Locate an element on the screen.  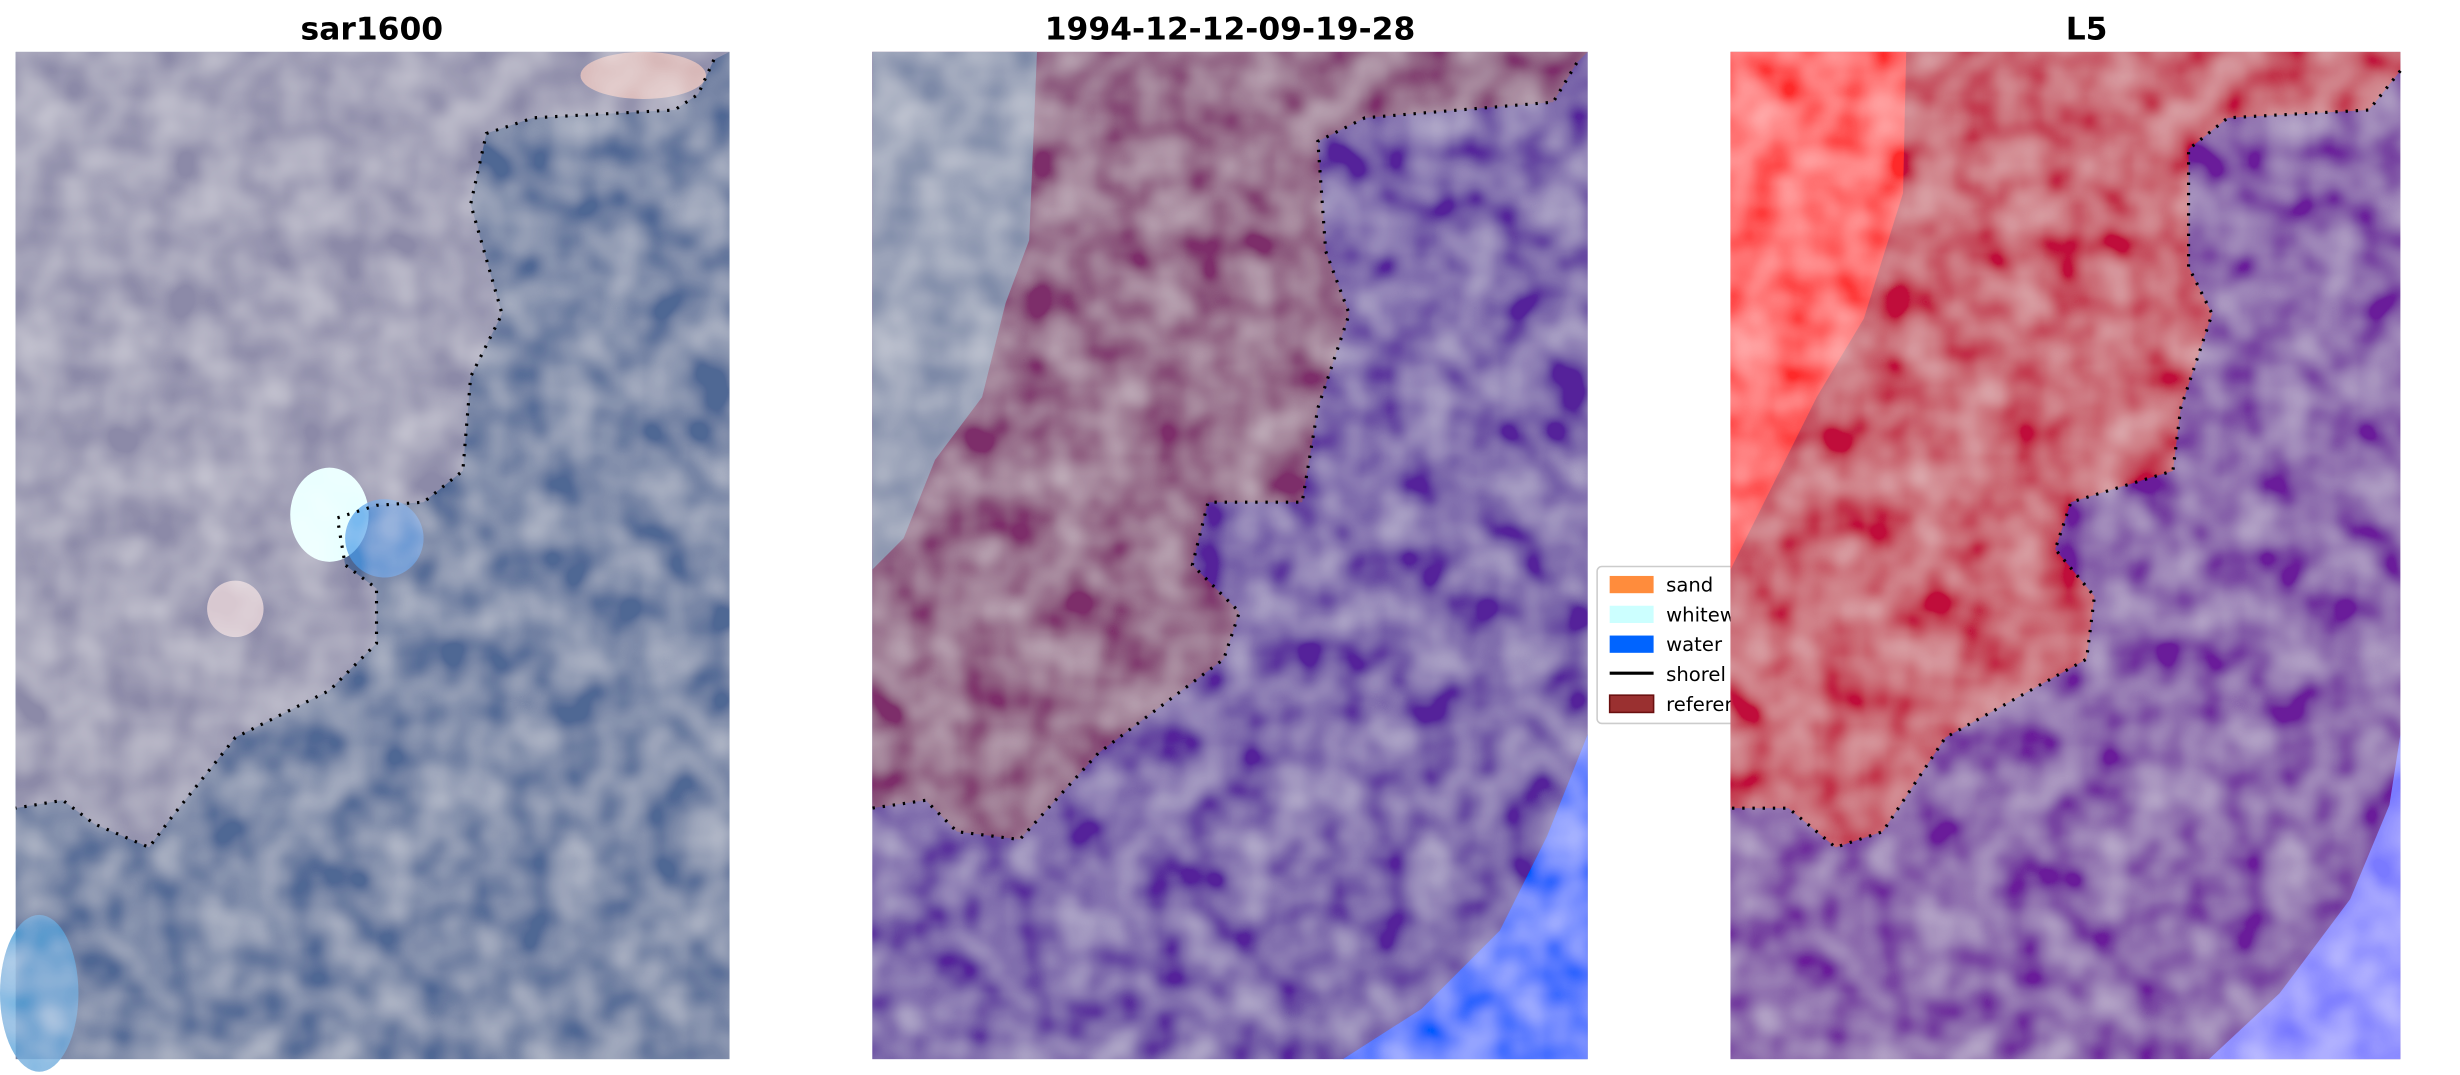
panel-1-title: sar1600 is located at coordinates (372, 29).